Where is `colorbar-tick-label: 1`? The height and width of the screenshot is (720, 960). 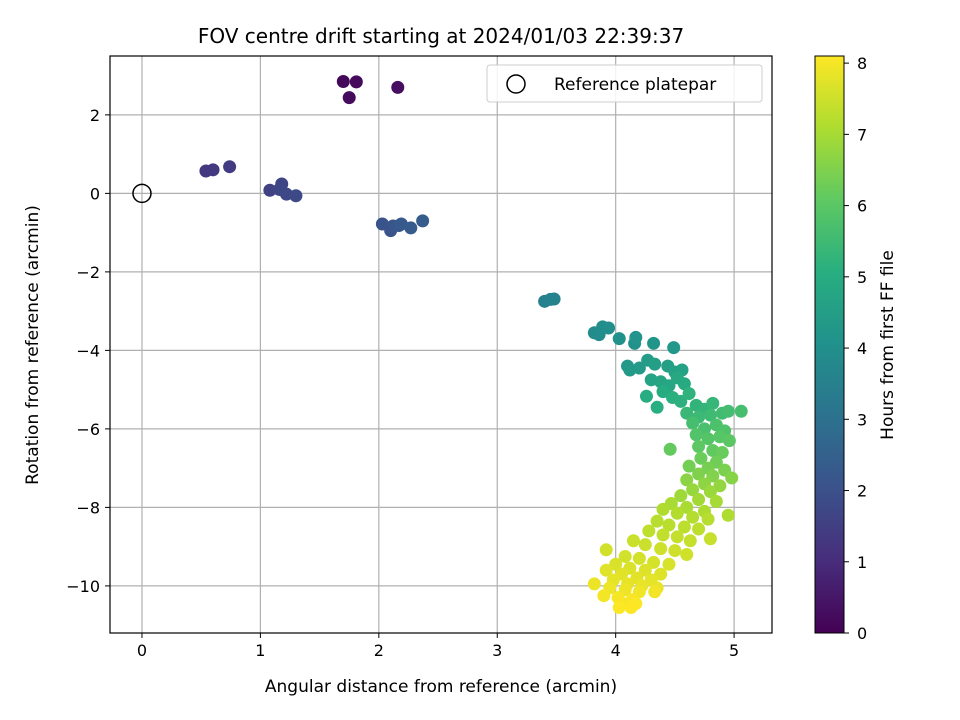
colorbar-tick-label: 1 is located at coordinates (862, 562).